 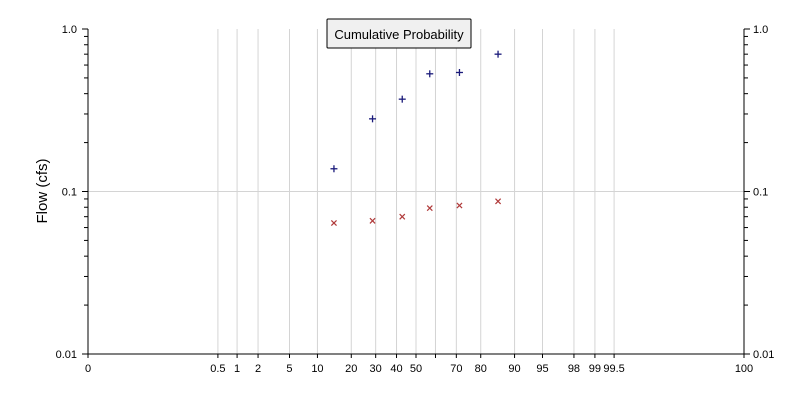 What do you see at coordinates (763, 355) in the screenshot?
I see `y-tick-label-right: 0.01` at bounding box center [763, 355].